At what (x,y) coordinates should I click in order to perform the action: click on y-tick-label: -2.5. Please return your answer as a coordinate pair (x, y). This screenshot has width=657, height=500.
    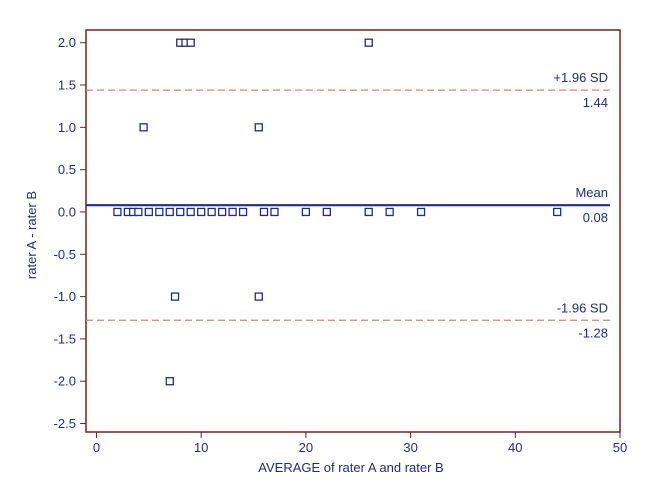
    Looking at the image, I should click on (65, 423).